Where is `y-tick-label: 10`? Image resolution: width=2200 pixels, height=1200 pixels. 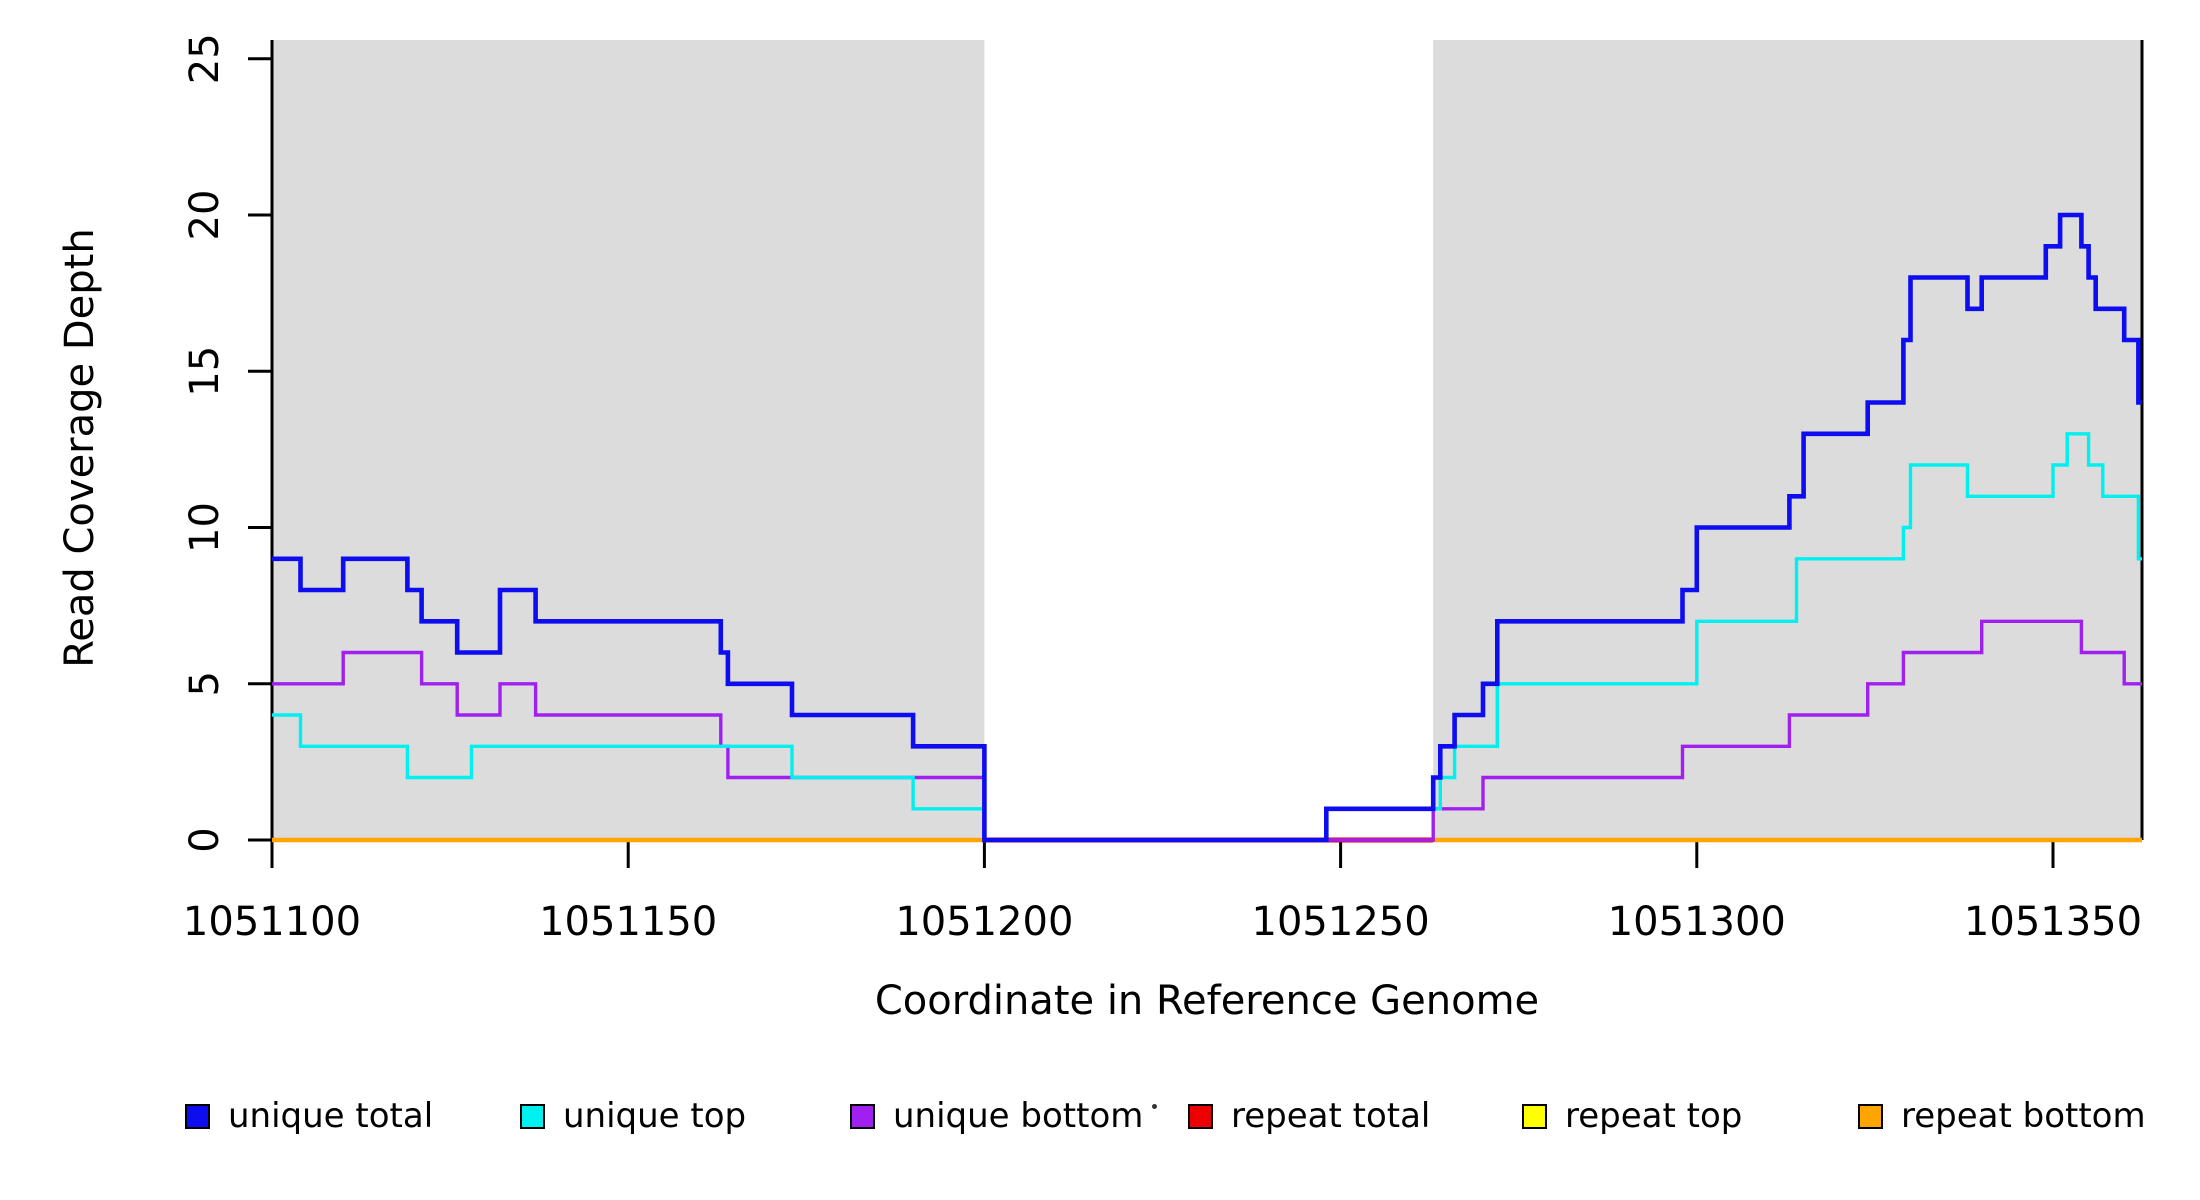
y-tick-label: 10 is located at coordinates (205, 527).